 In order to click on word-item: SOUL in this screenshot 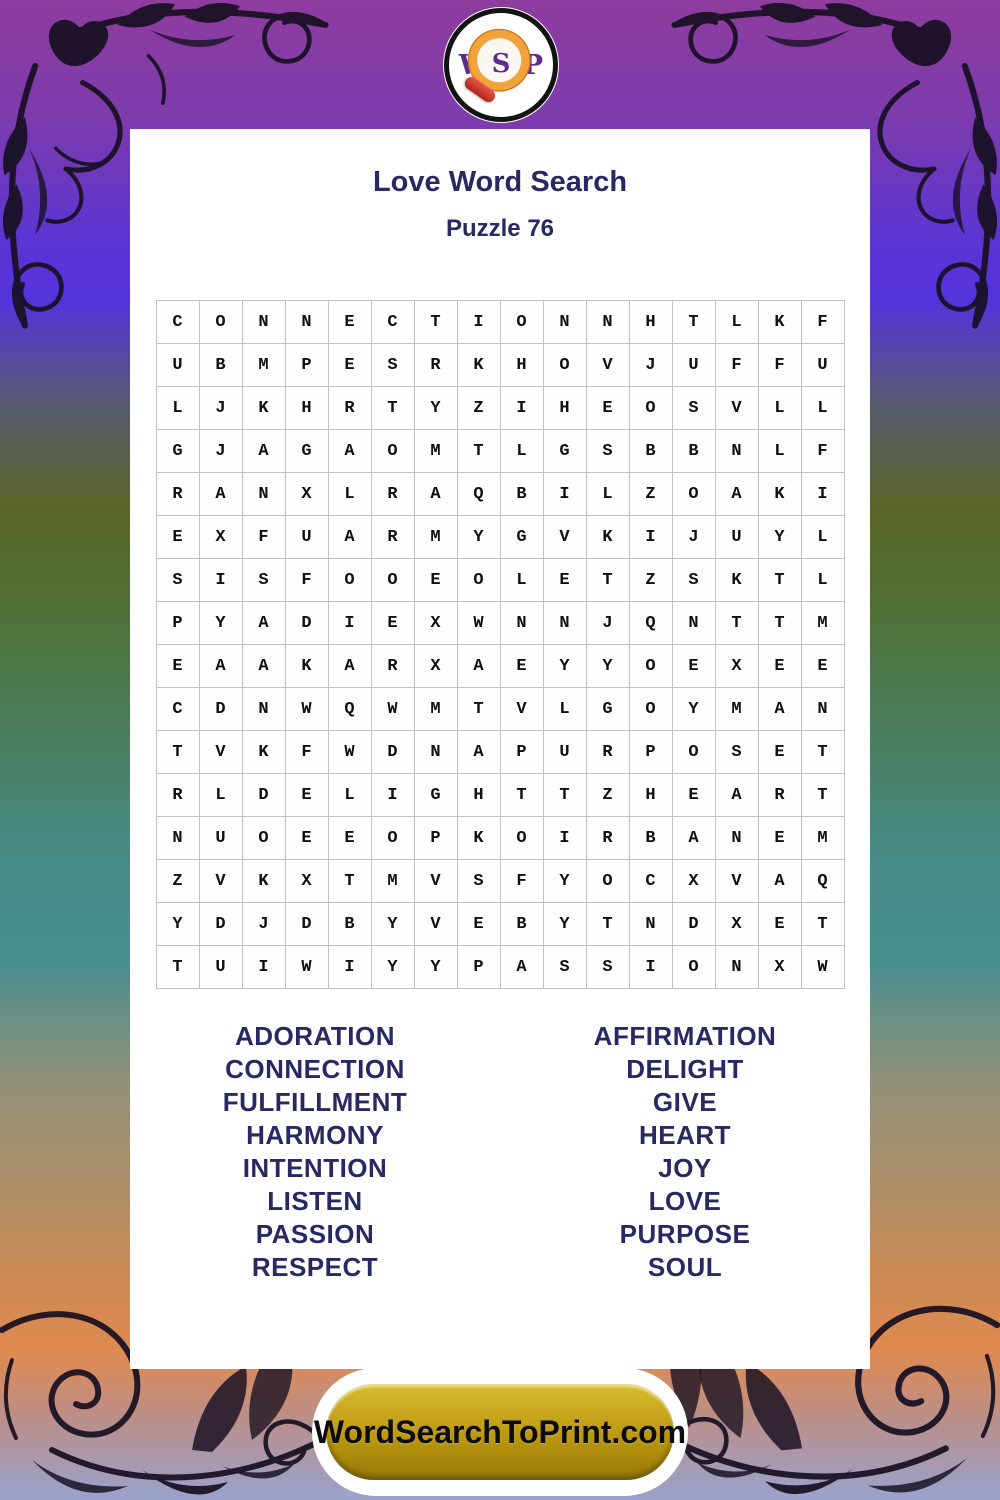, I will do `click(685, 1267)`.